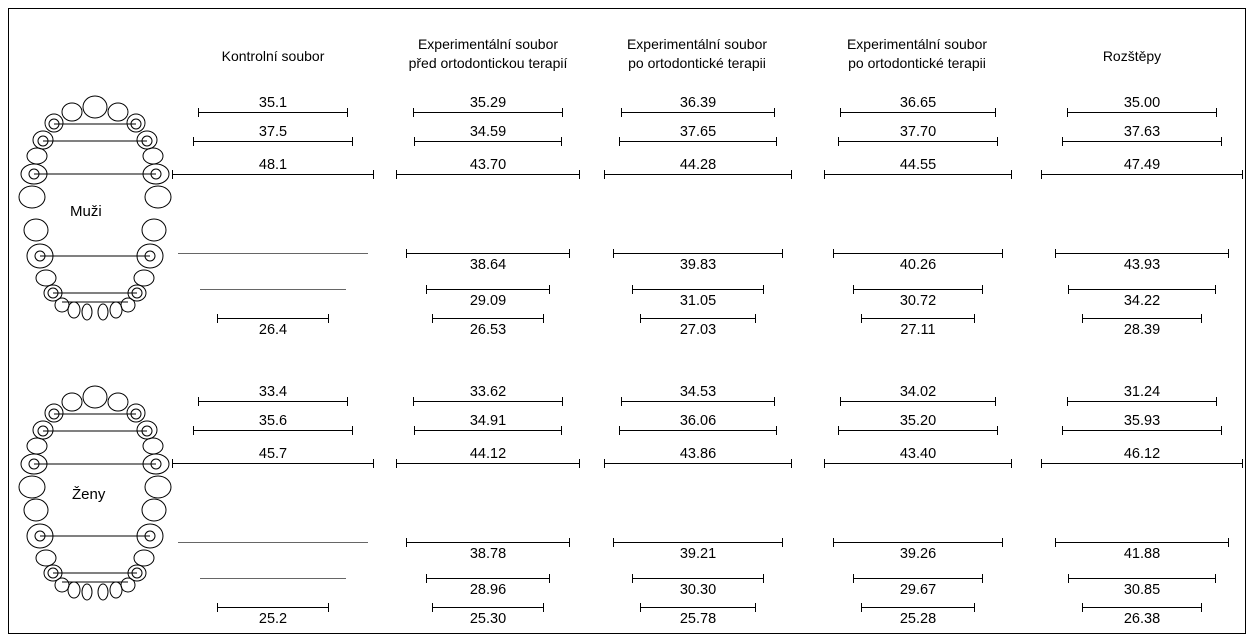  Describe the element at coordinates (86, 211) in the screenshot. I see `group-label-men: Muži` at that location.